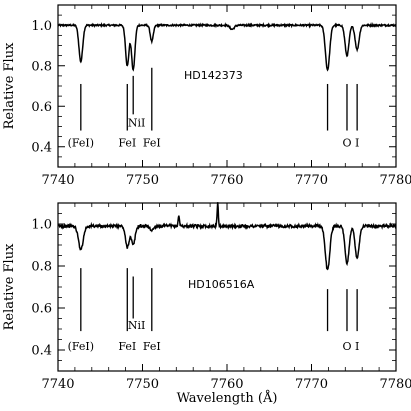  I want to click on panel-bottom-y-tick-label: 0.8, so click(41, 267).